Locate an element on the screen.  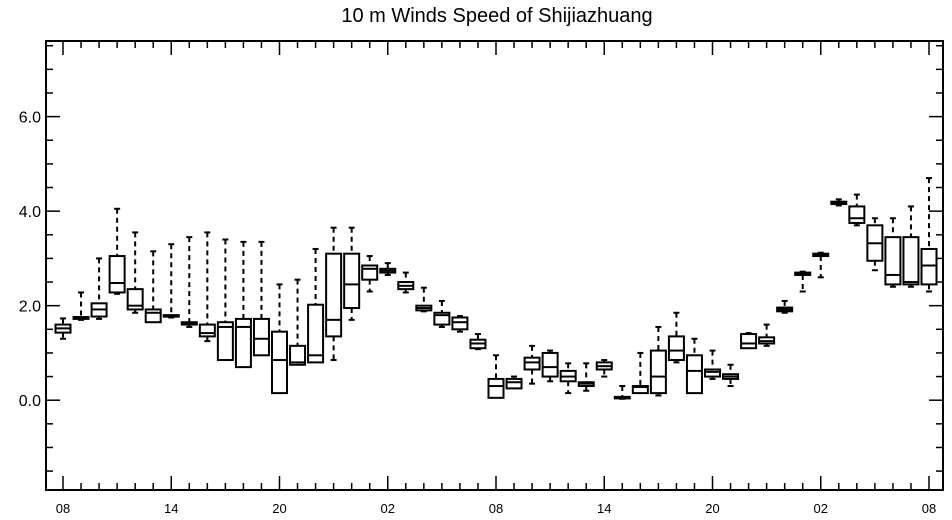
y-tick-label: 2.0 is located at coordinates (30, 307).